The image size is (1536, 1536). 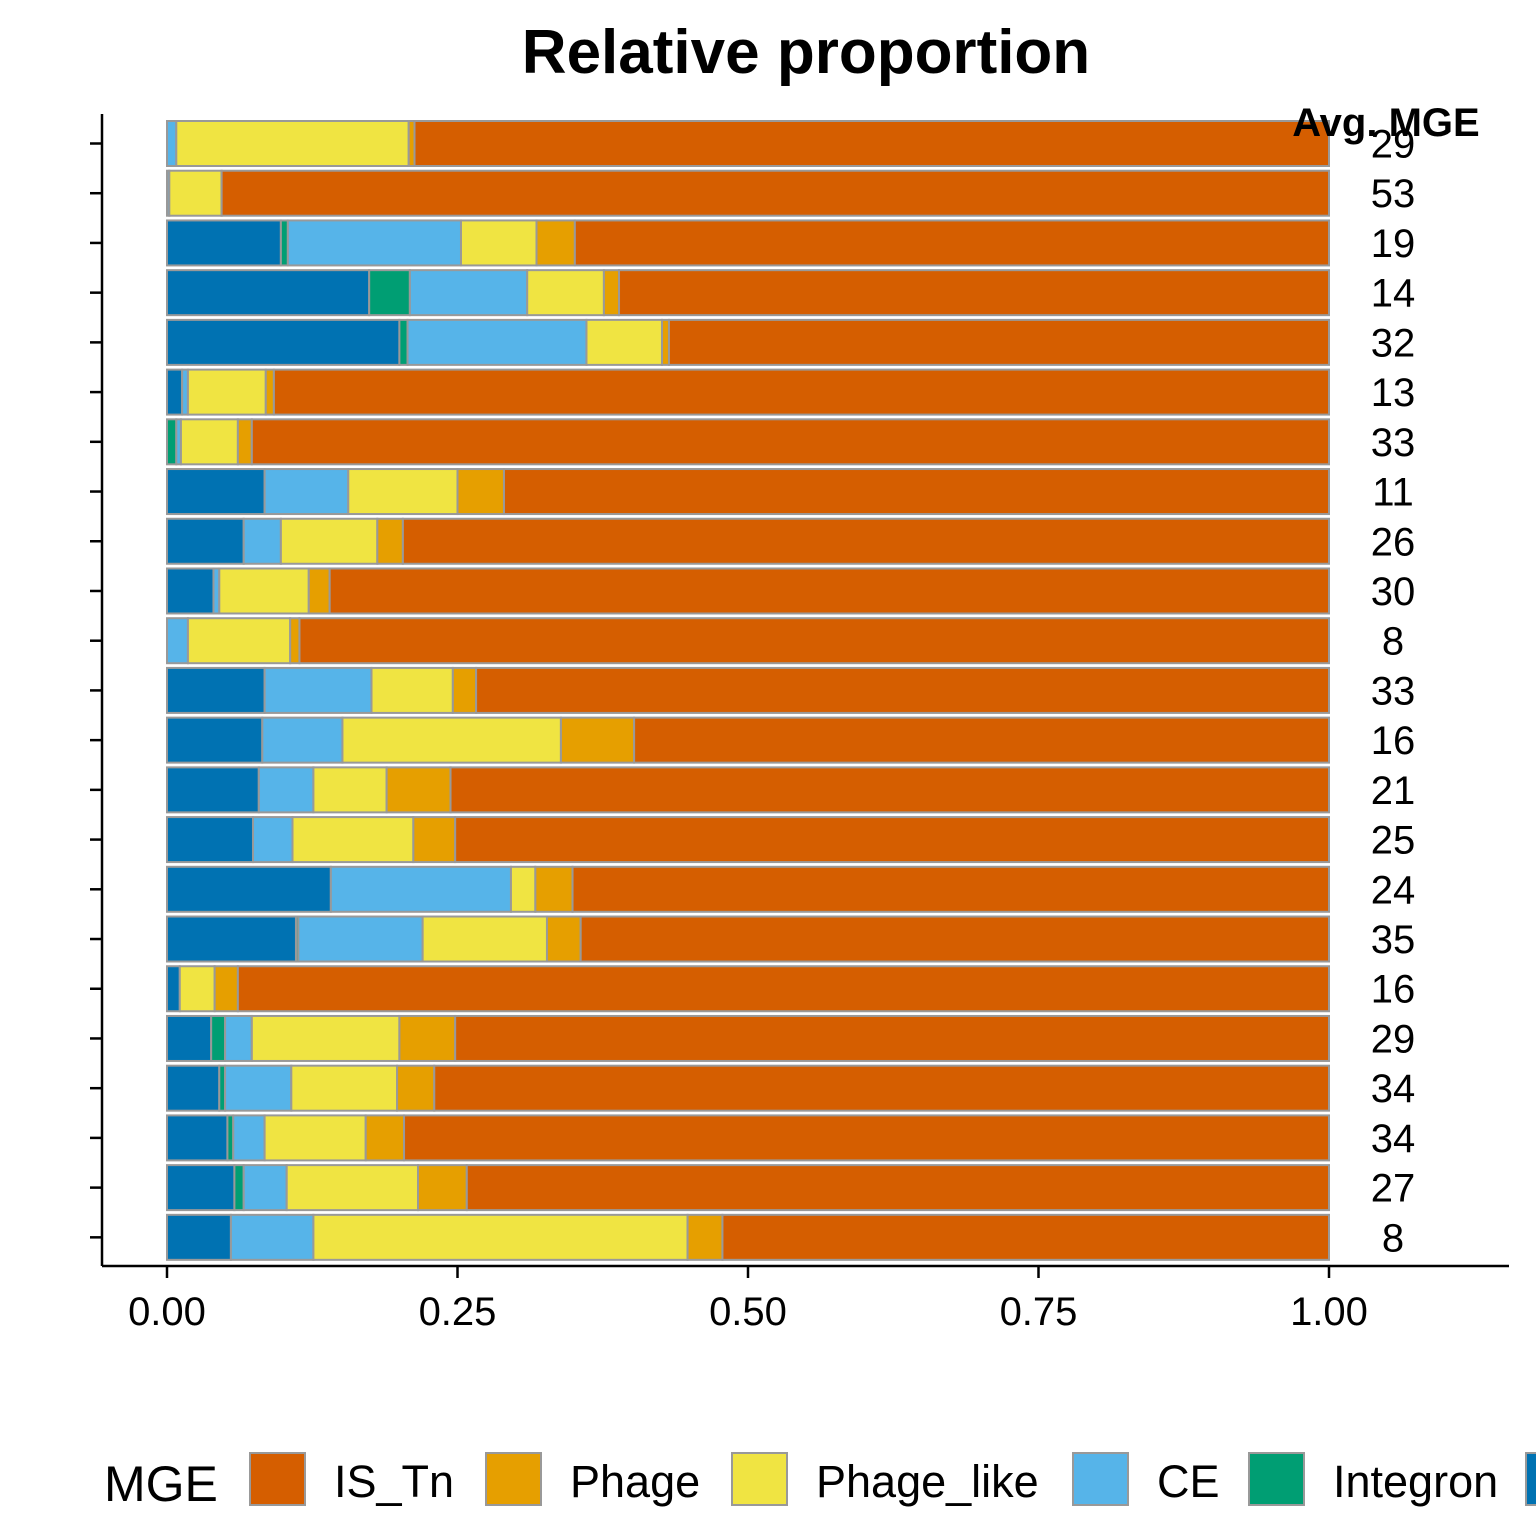 I want to click on legend-key-is-tn, so click(x=277, y=1479).